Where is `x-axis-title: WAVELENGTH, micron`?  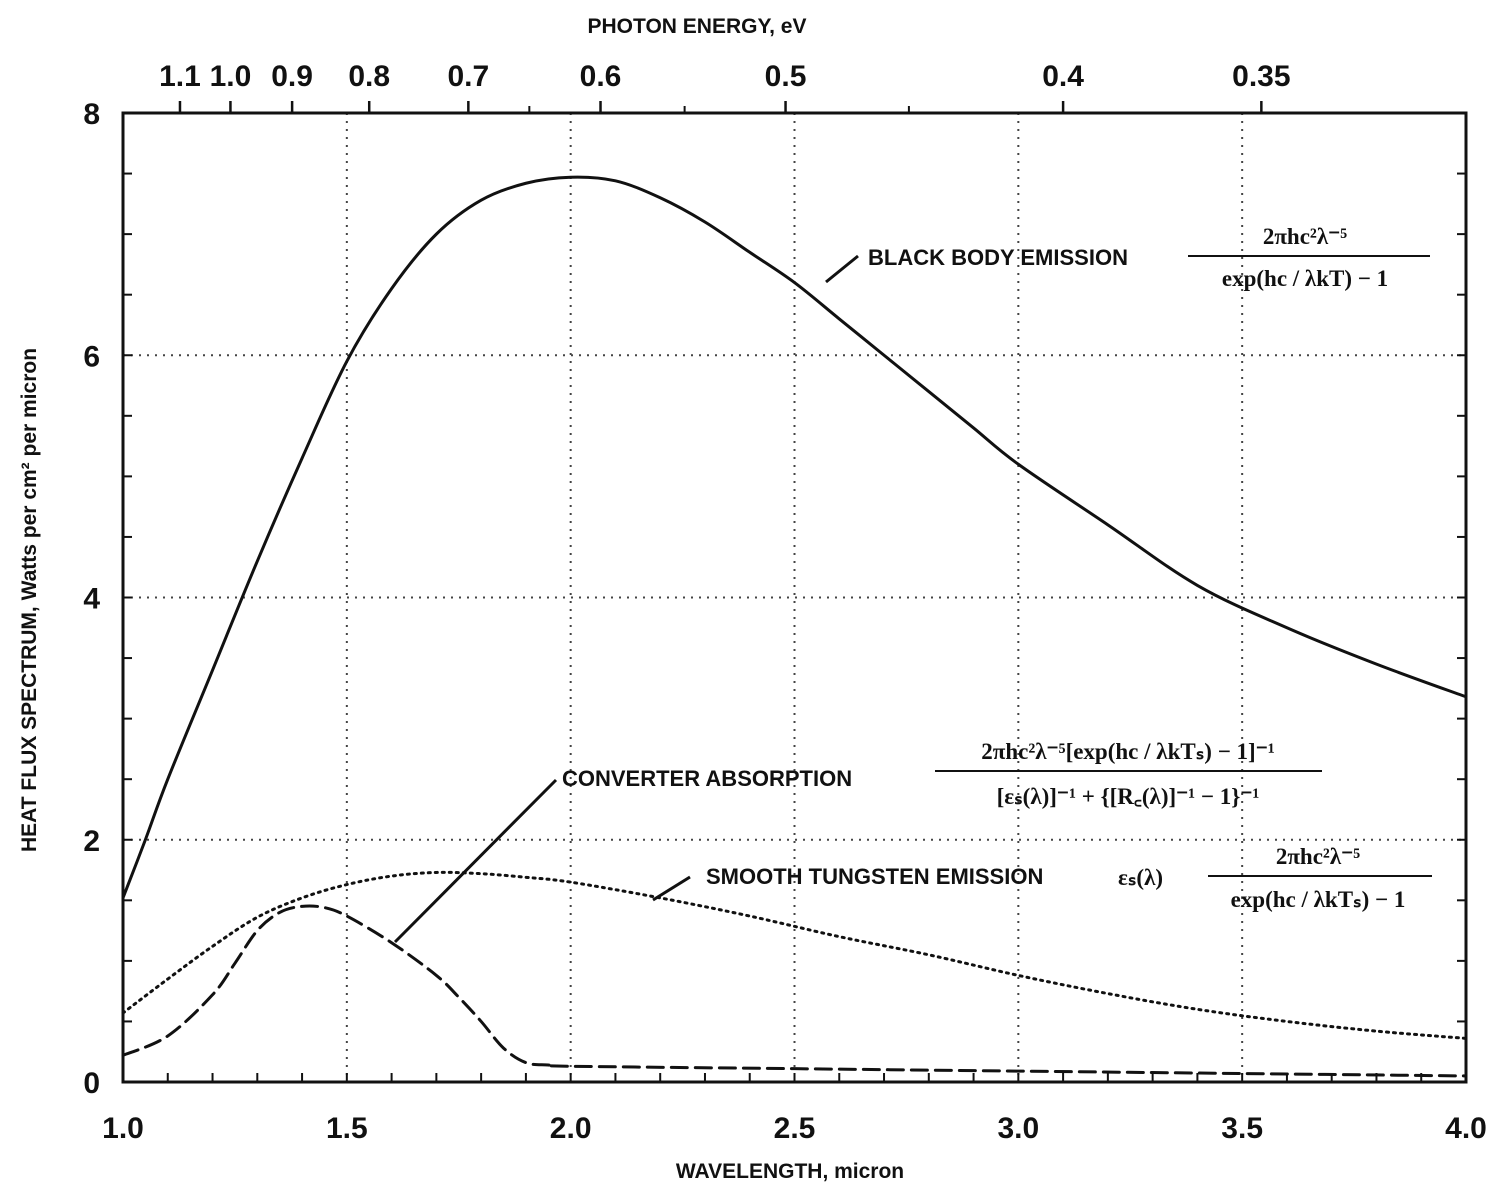 x-axis-title: WAVELENGTH, micron is located at coordinates (790, 1171).